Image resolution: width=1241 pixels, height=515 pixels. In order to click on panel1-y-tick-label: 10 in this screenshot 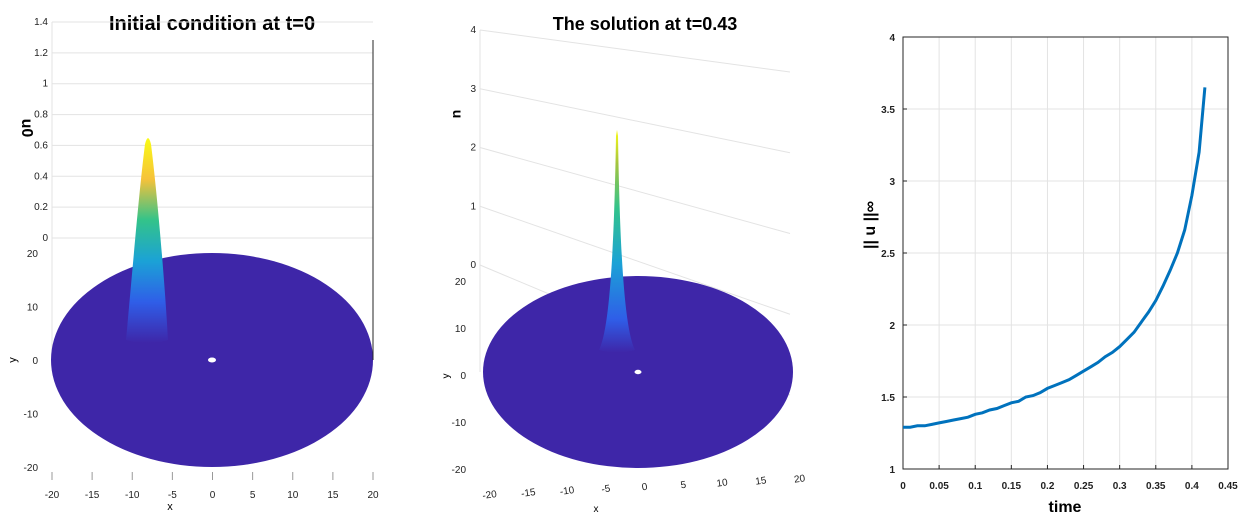, I will do `click(33, 308)`.